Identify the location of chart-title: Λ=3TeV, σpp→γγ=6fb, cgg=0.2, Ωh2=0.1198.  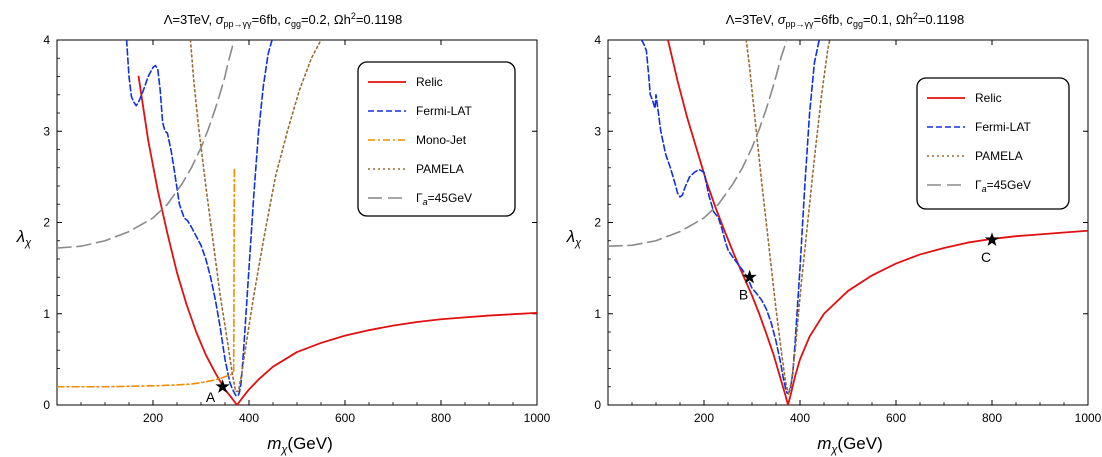
(283, 20).